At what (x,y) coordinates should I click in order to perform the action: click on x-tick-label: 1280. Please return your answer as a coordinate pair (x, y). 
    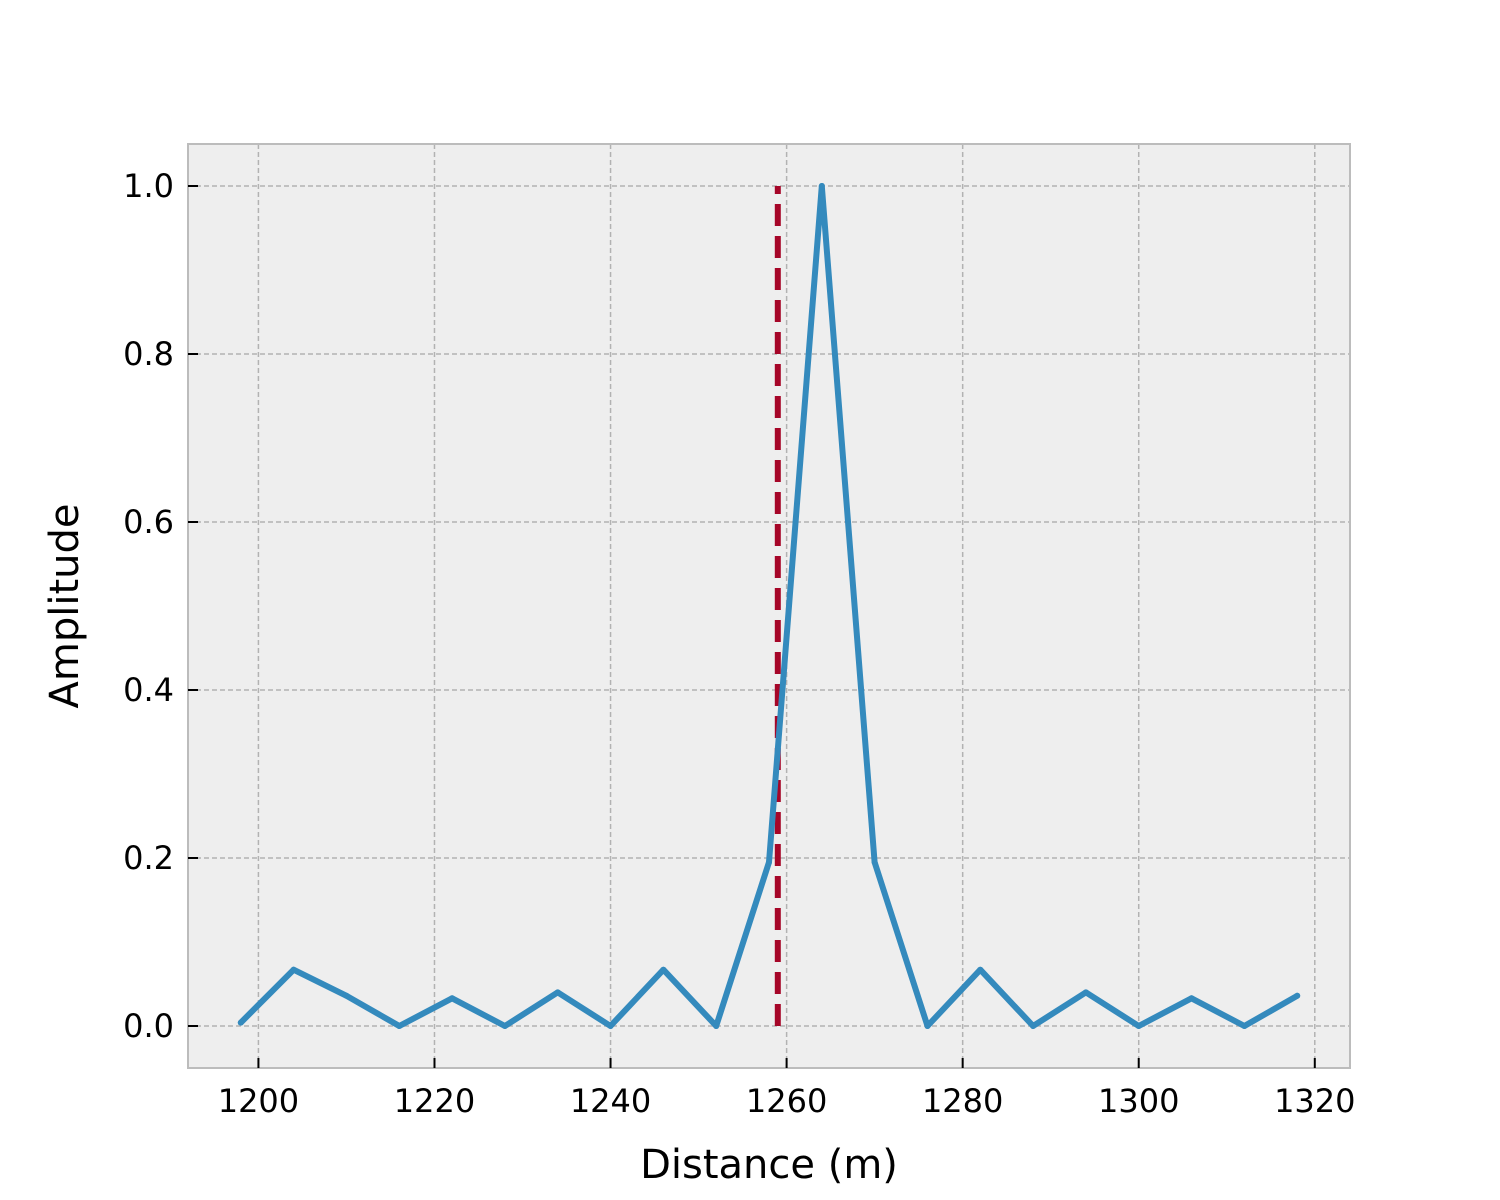
    Looking at the image, I should click on (962, 1101).